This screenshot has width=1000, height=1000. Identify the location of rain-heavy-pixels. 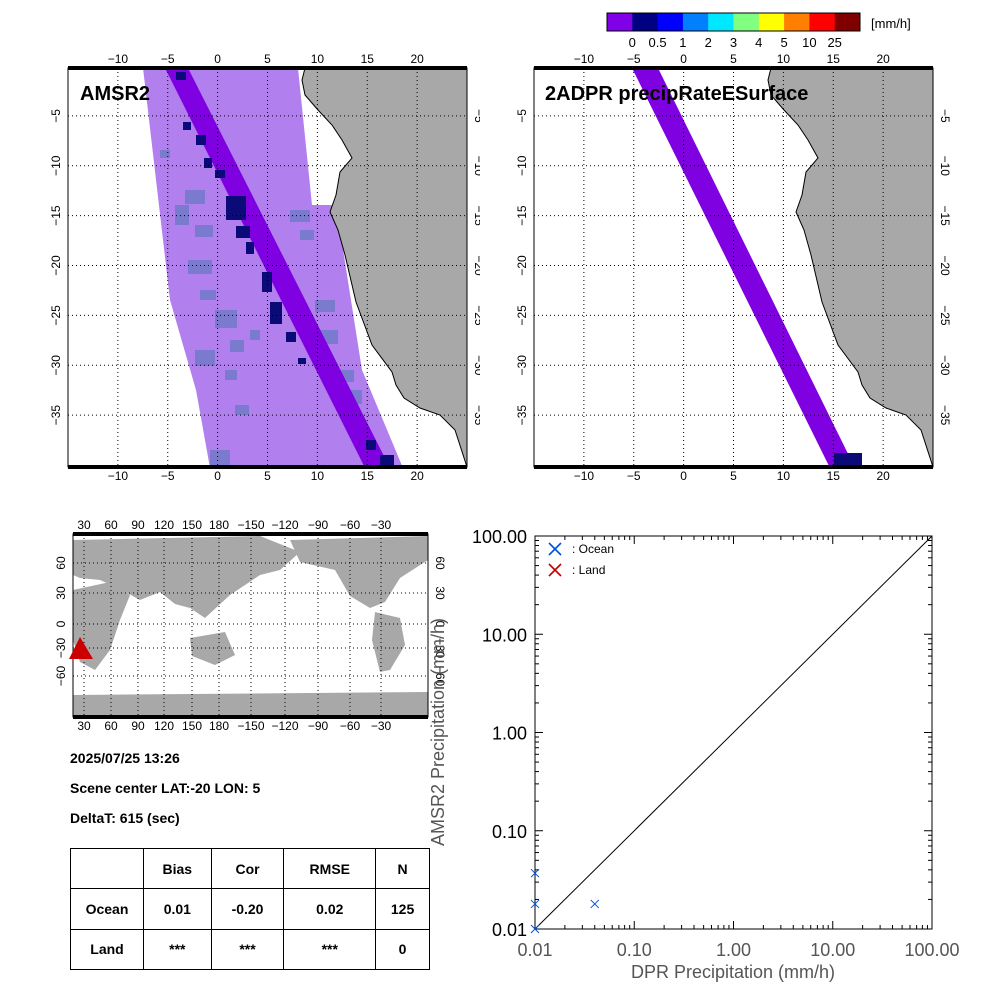
(285, 269).